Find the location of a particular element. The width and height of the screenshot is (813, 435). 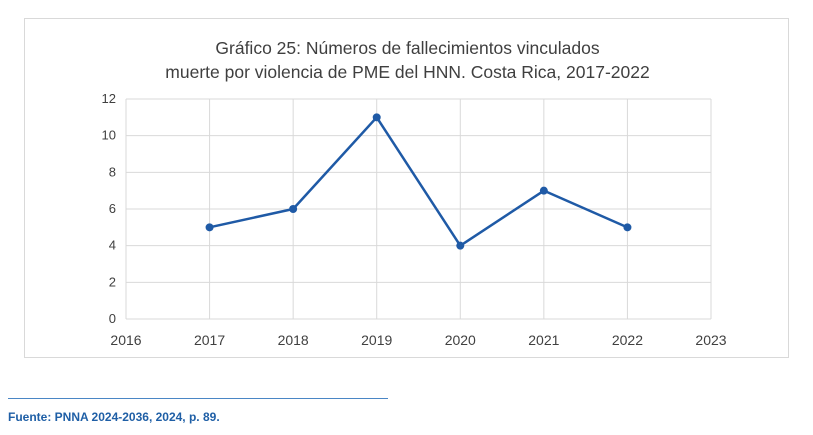

y-tick-label: 4 is located at coordinates (112, 245).